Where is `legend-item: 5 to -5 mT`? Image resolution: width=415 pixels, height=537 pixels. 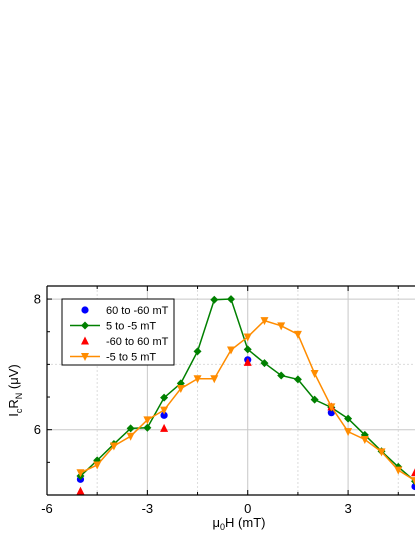
legend-item: 5 to -5 mT is located at coordinates (113, 327).